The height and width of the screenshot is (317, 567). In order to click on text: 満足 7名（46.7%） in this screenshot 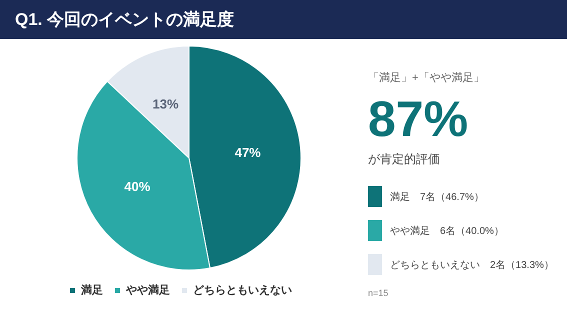, I will do `click(437, 197)`.